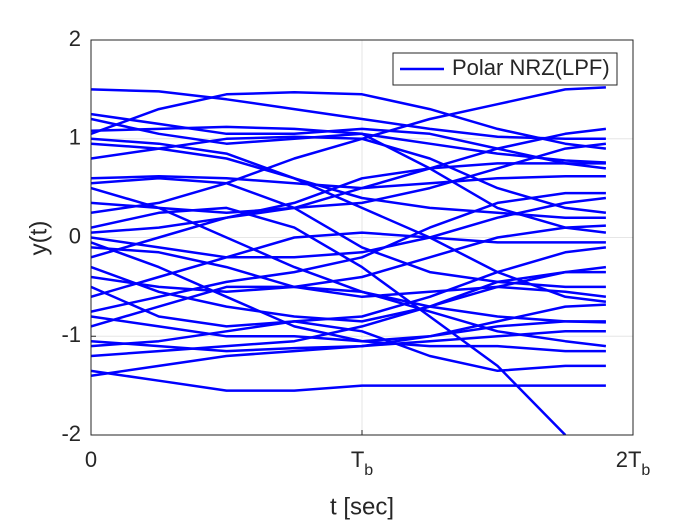  What do you see at coordinates (75, 137) in the screenshot?
I see `y-tick-label: 1` at bounding box center [75, 137].